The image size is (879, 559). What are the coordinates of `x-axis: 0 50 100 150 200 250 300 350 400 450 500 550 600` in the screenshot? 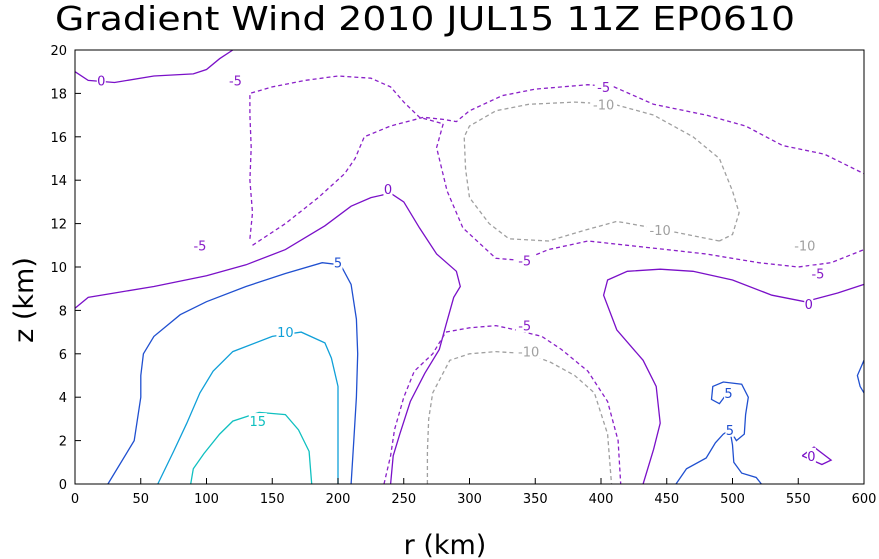 It's located at (474, 492).